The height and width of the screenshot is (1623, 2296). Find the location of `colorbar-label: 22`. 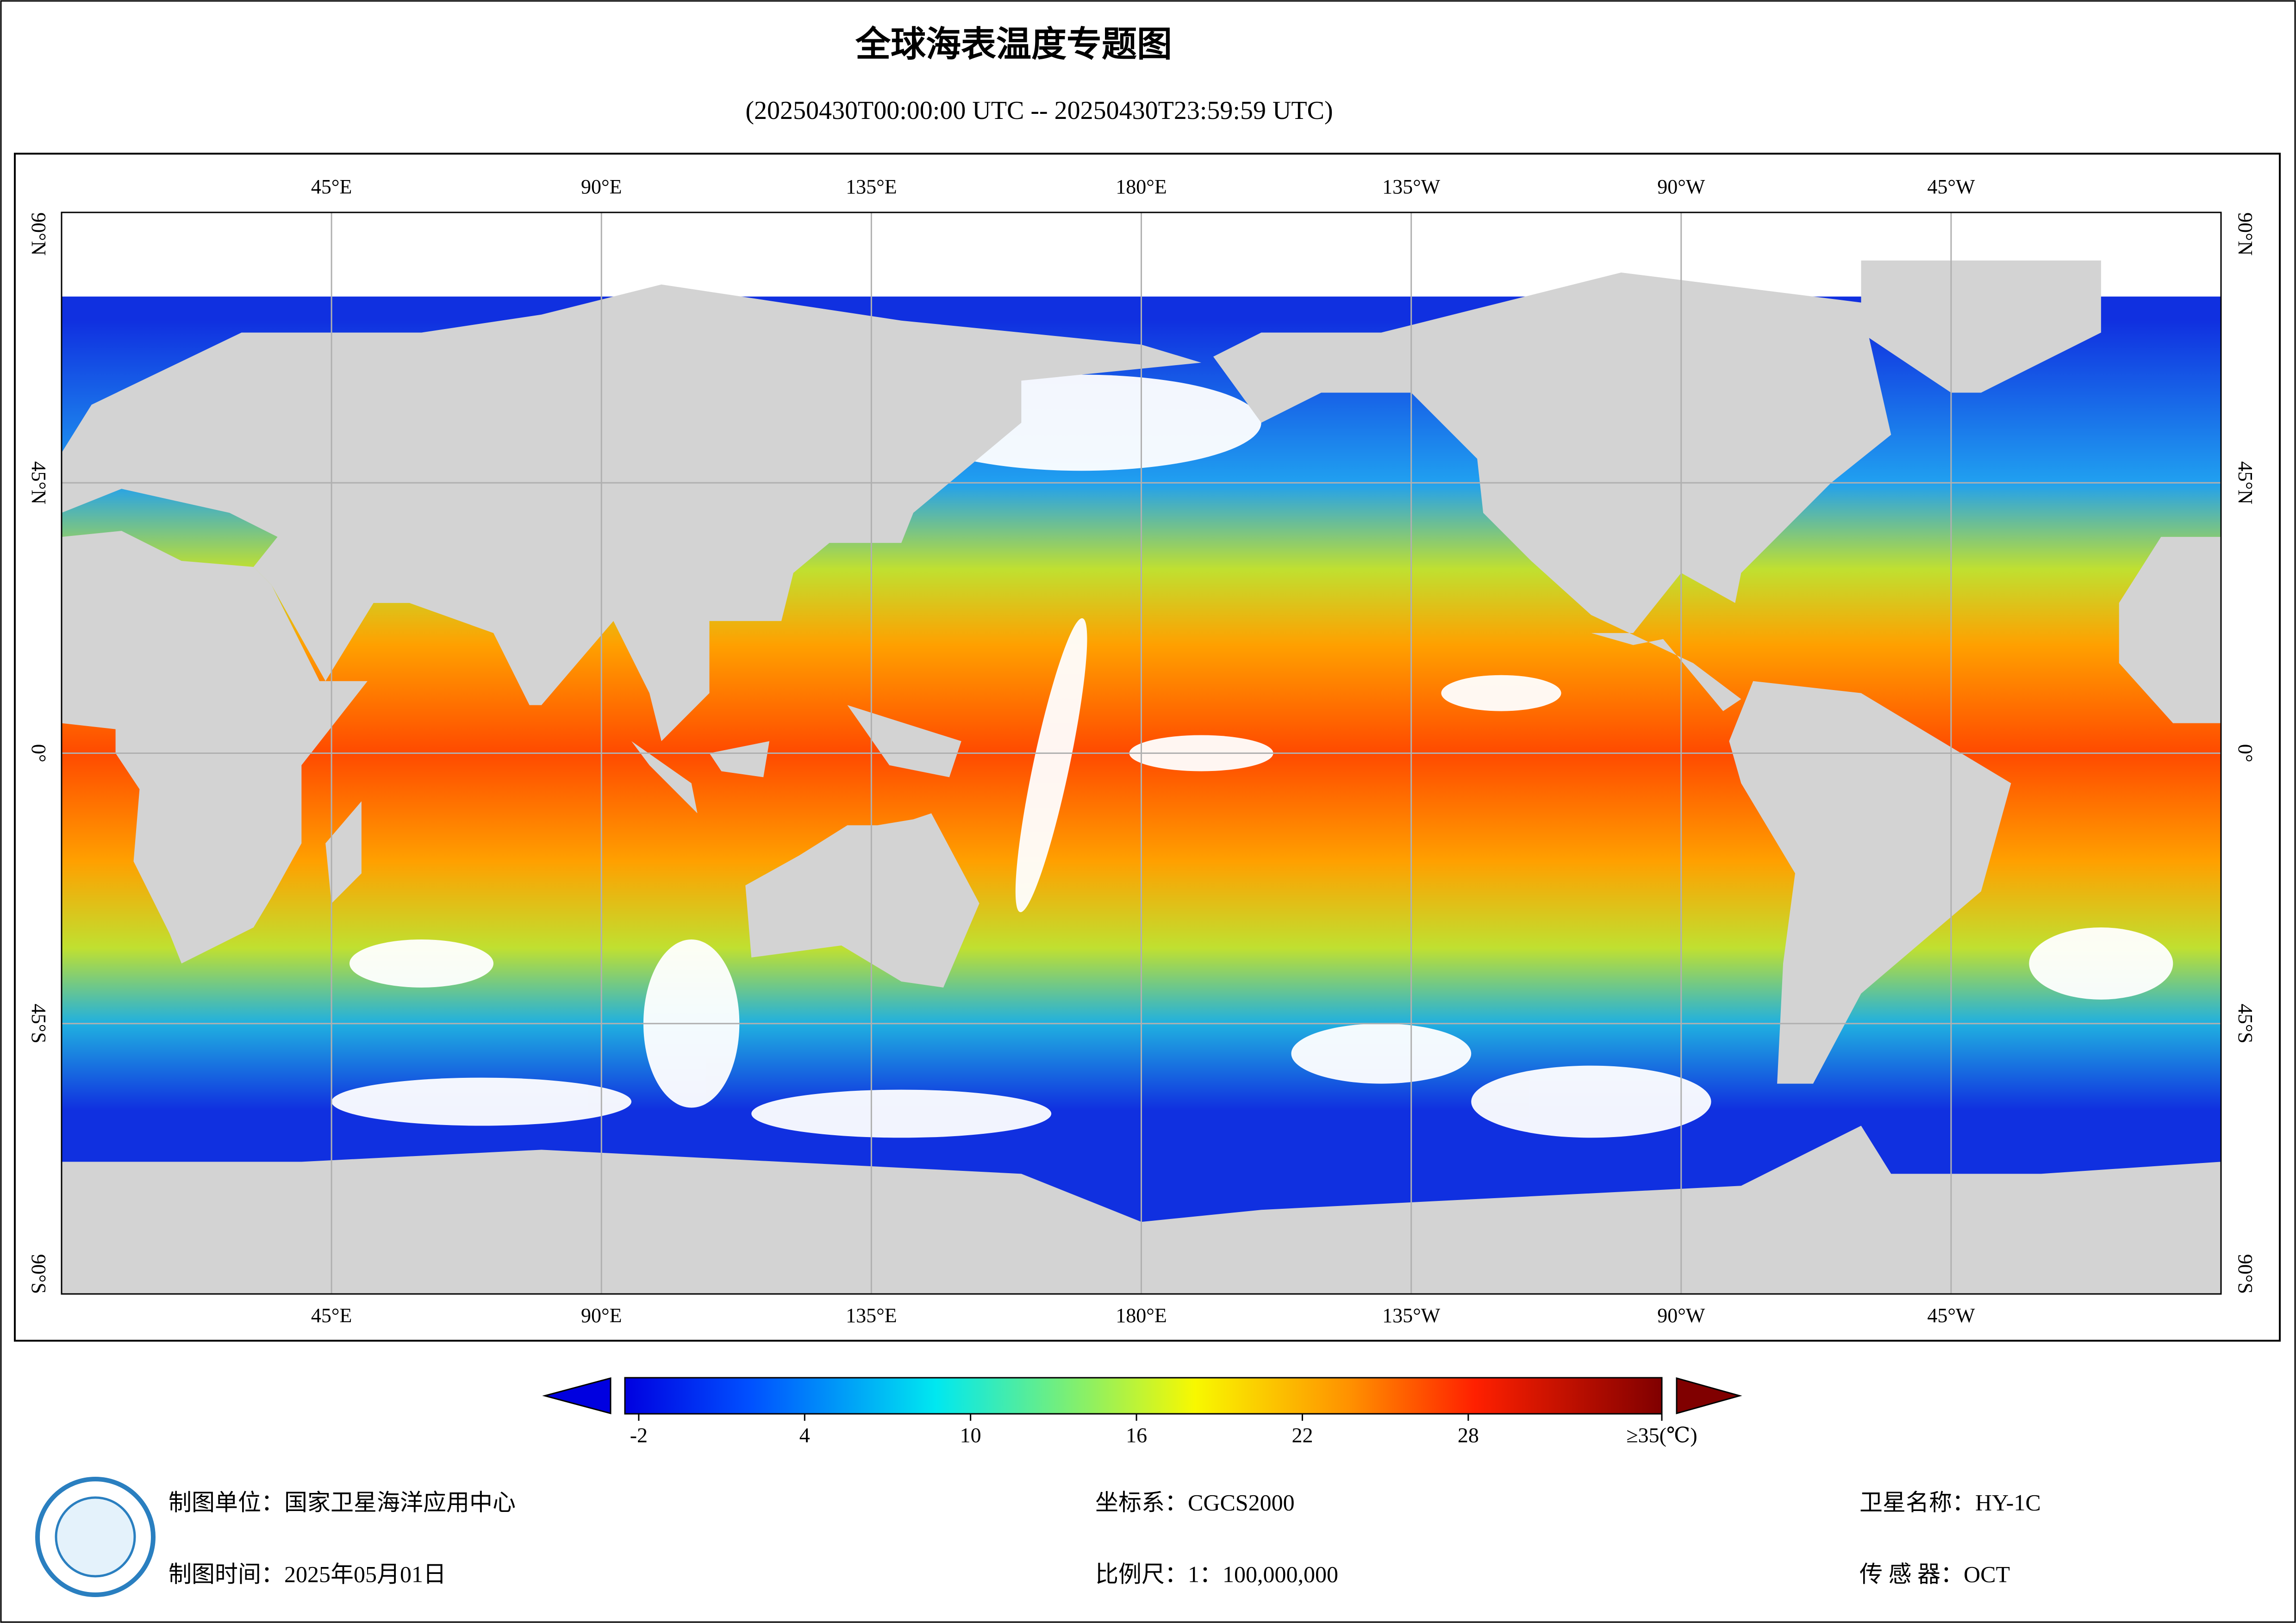

colorbar-label: 22 is located at coordinates (1302, 1435).